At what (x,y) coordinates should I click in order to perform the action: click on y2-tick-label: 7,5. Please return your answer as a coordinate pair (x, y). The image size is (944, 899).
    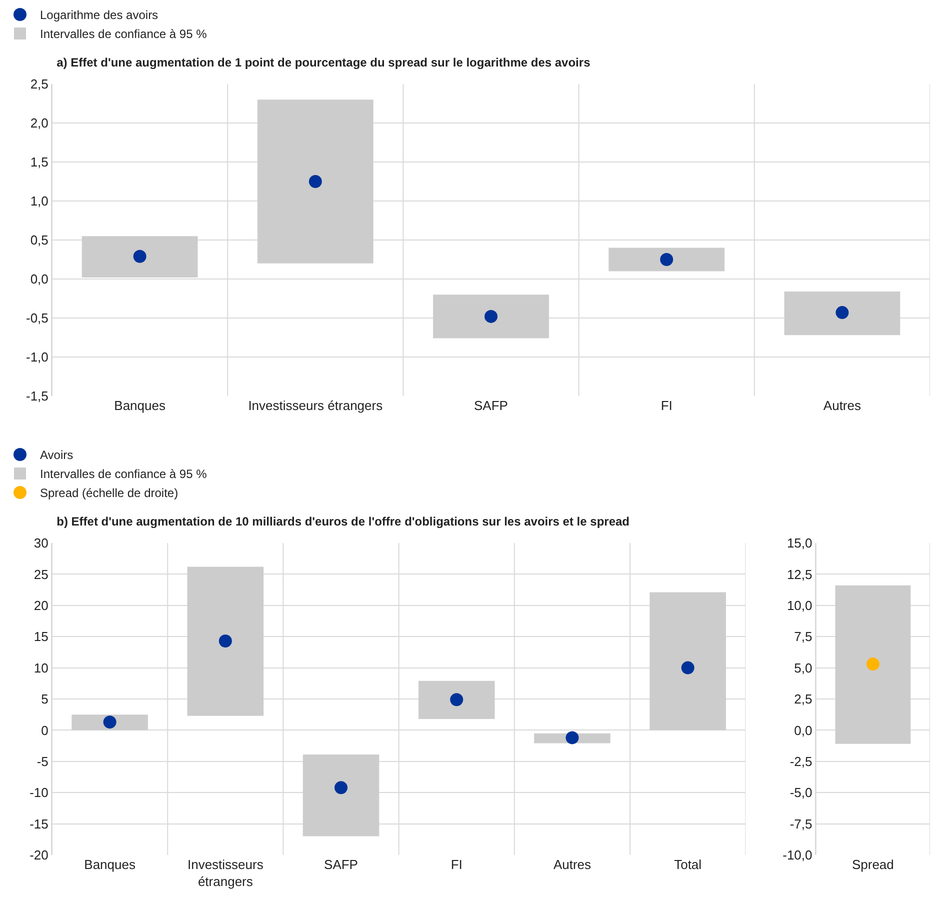
    Looking at the image, I should click on (803, 636).